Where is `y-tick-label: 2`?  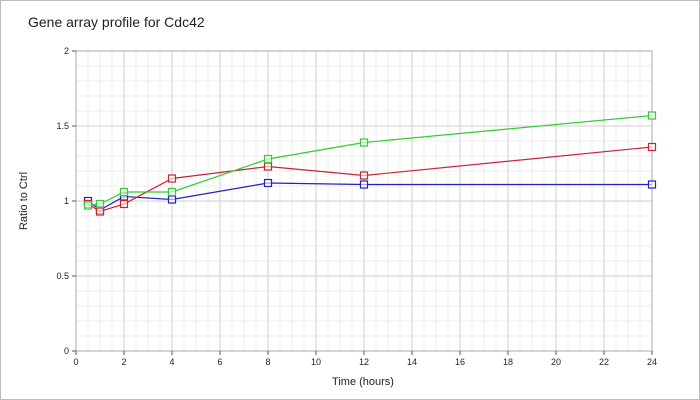 y-tick-label: 2 is located at coordinates (66, 51).